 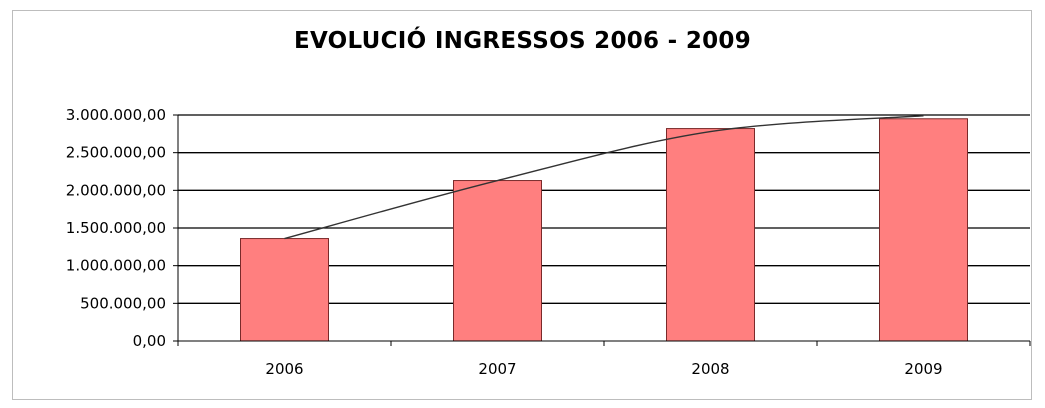 I want to click on x-tick-label: 2006, so click(x=284, y=369).